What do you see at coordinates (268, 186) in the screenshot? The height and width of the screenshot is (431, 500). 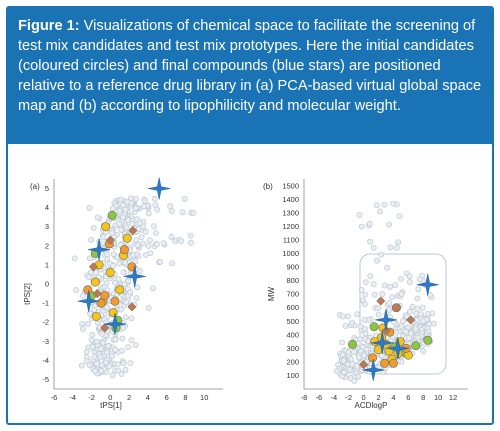 I see `panel-b-label: (b)` at bounding box center [268, 186].